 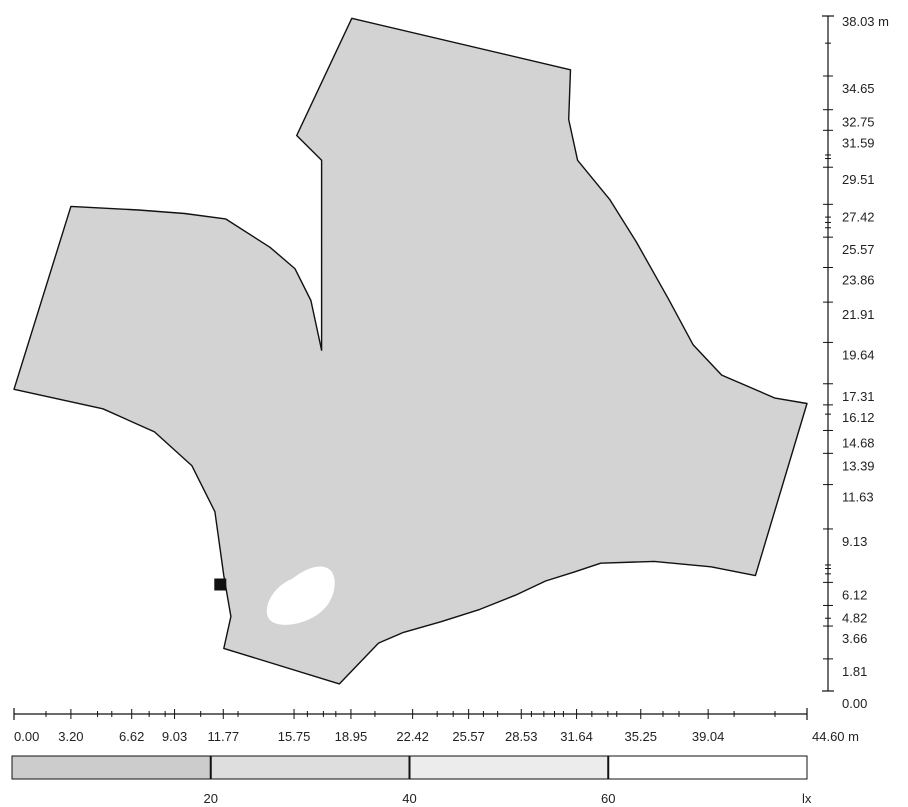 What do you see at coordinates (708, 736) in the screenshot?
I see `x-axis-tick-label: 39.04` at bounding box center [708, 736].